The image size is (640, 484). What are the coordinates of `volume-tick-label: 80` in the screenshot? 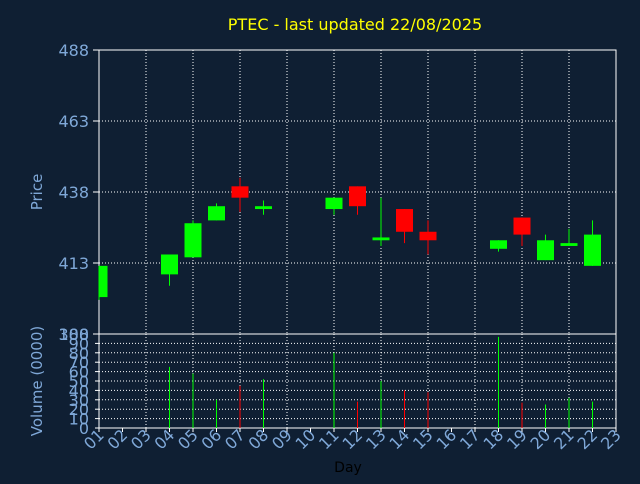 It's located at (79, 353).